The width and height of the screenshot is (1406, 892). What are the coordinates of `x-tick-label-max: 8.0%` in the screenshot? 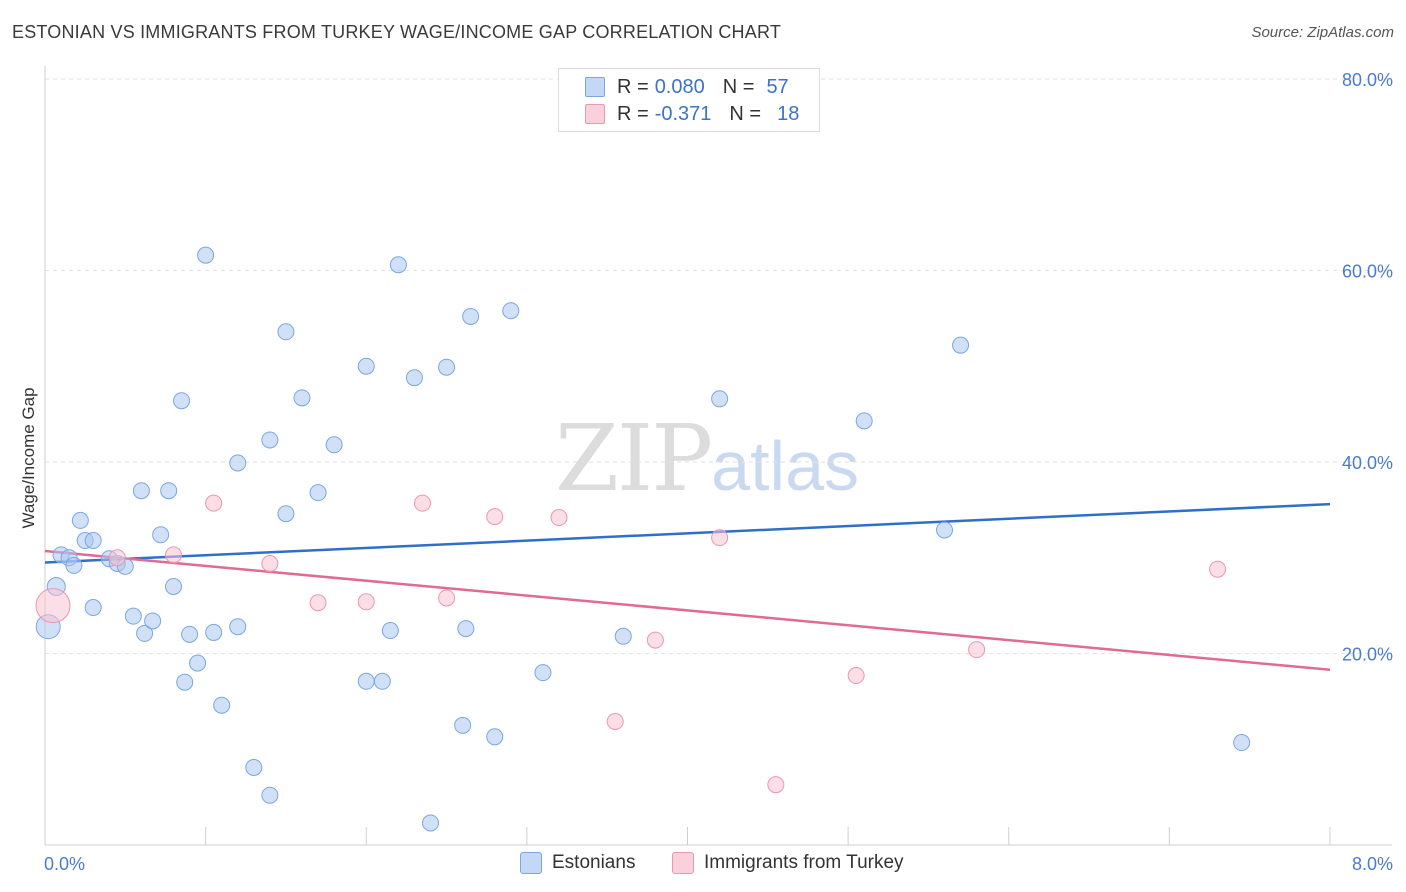 It's located at (1372, 864).